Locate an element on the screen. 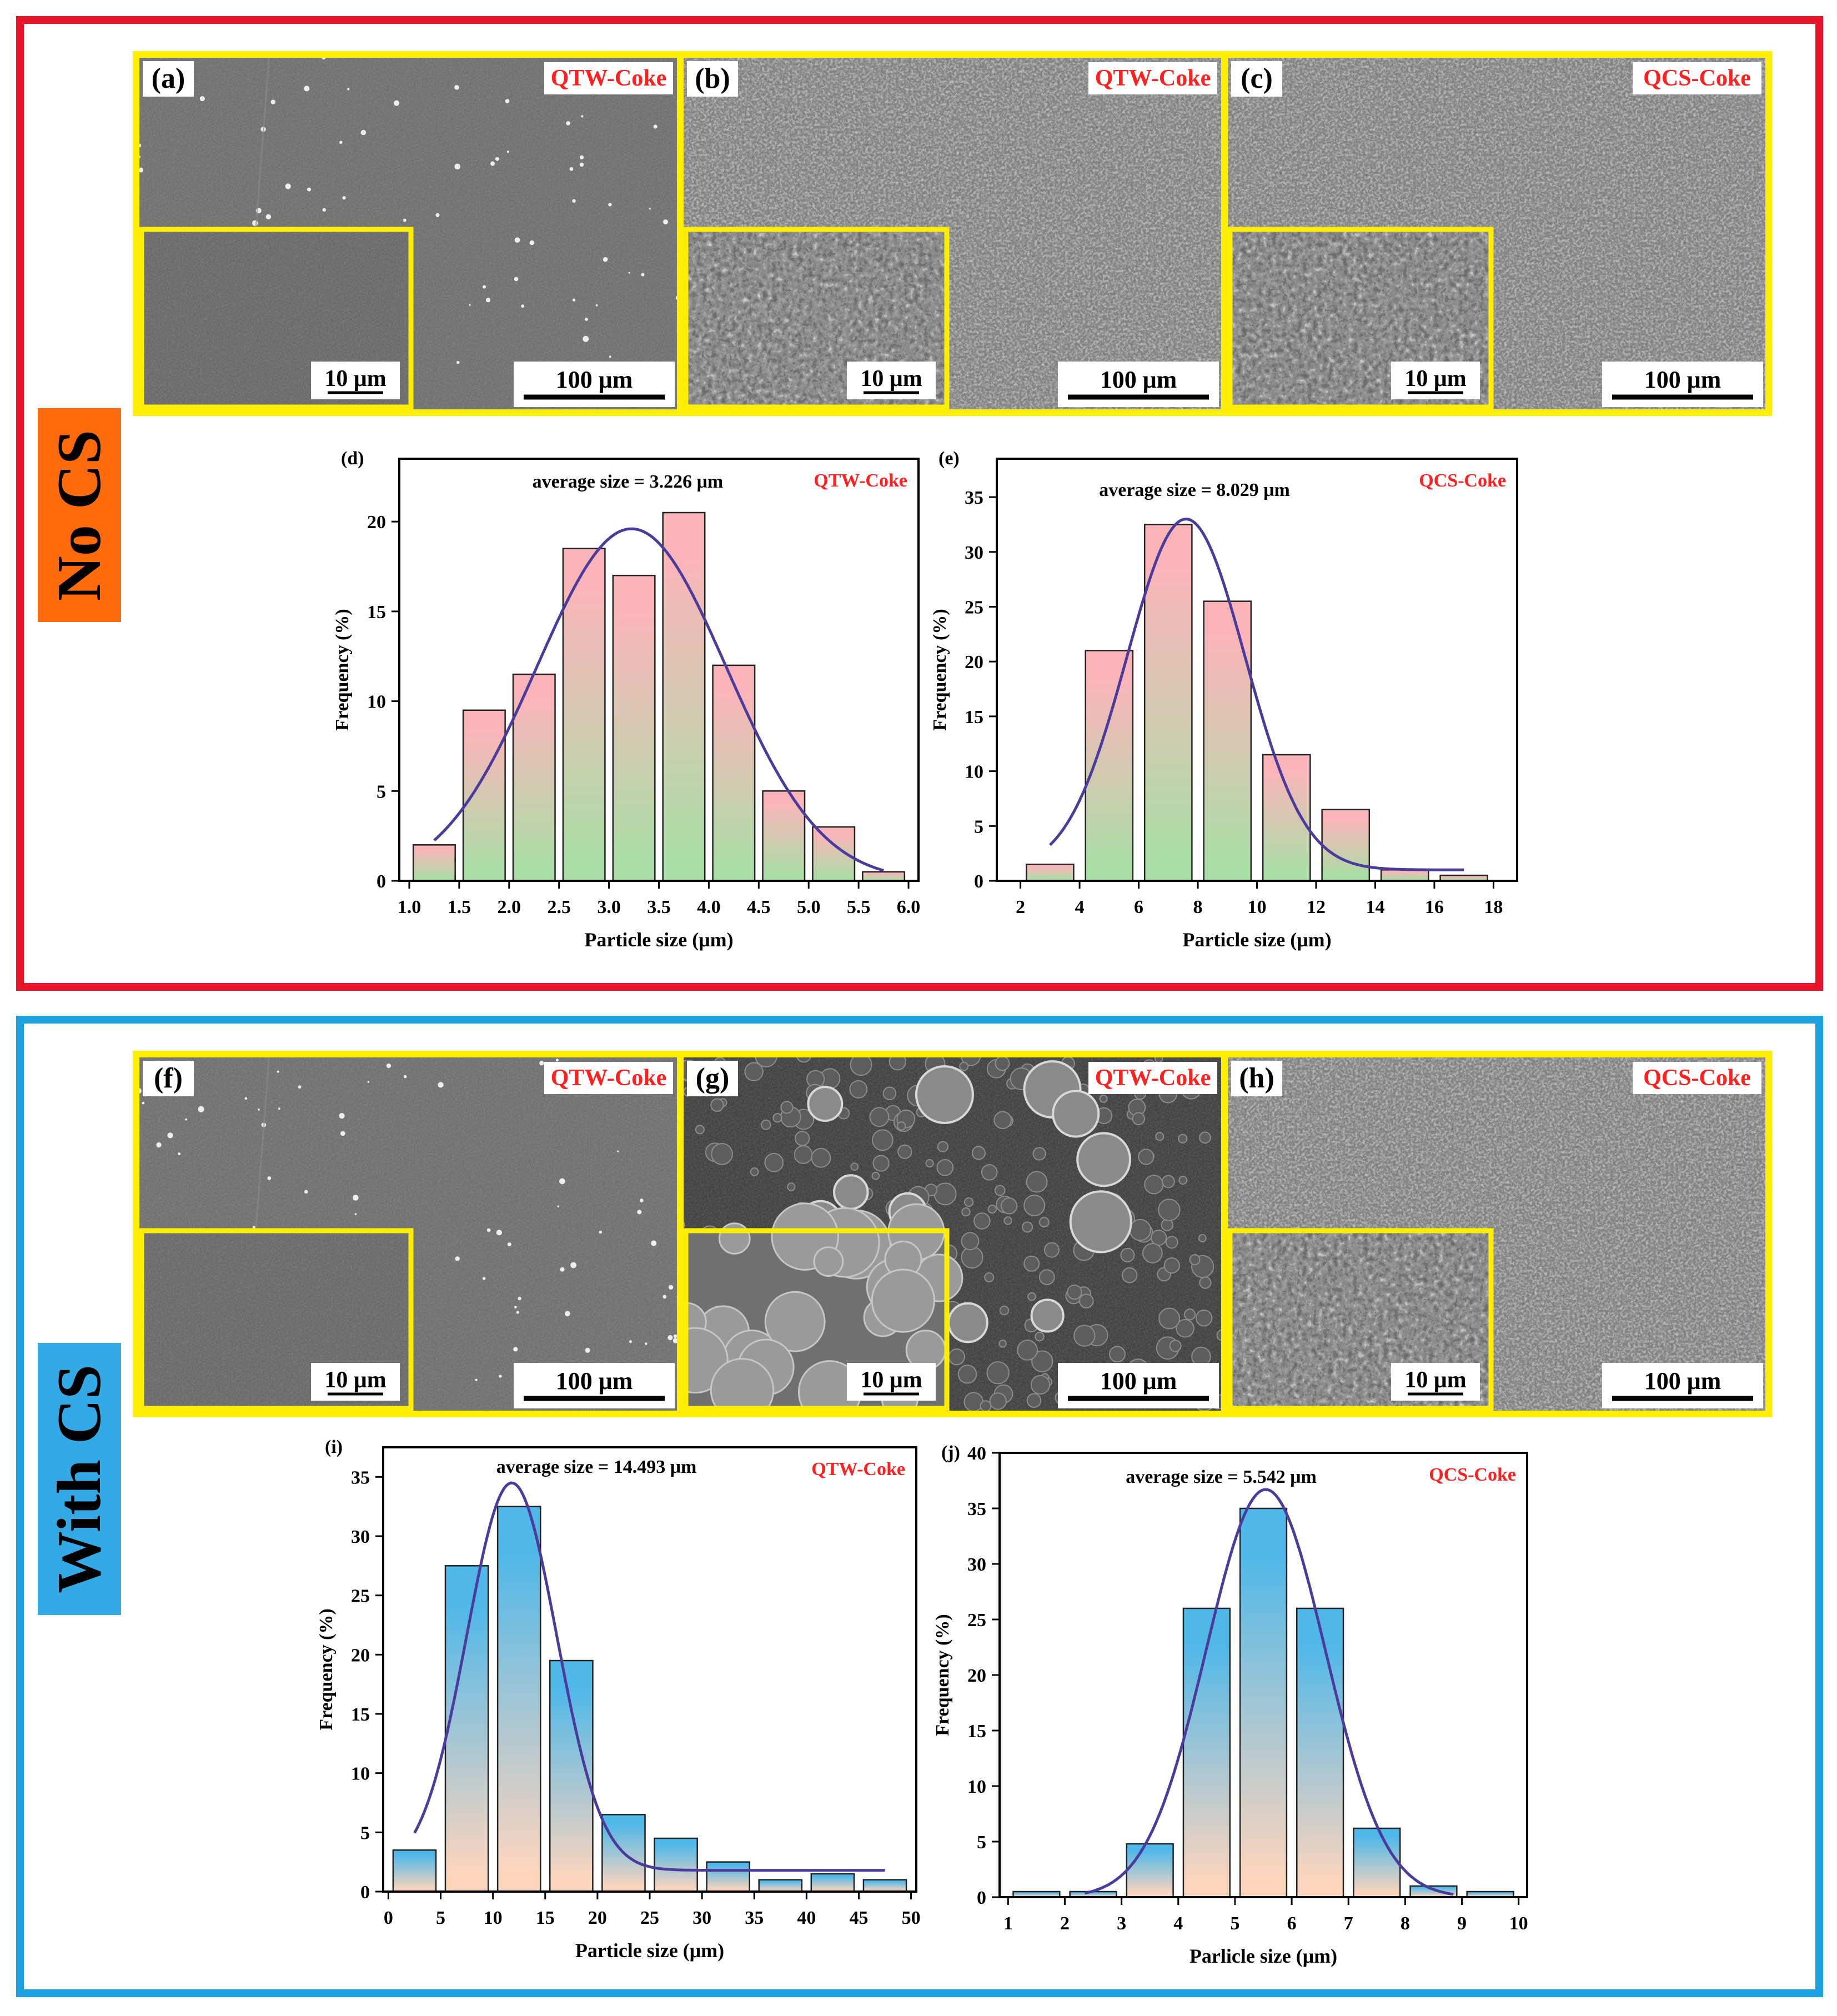 This screenshot has height=2016, width=1837. main-scale-label-a: 100 μm is located at coordinates (594, 379).